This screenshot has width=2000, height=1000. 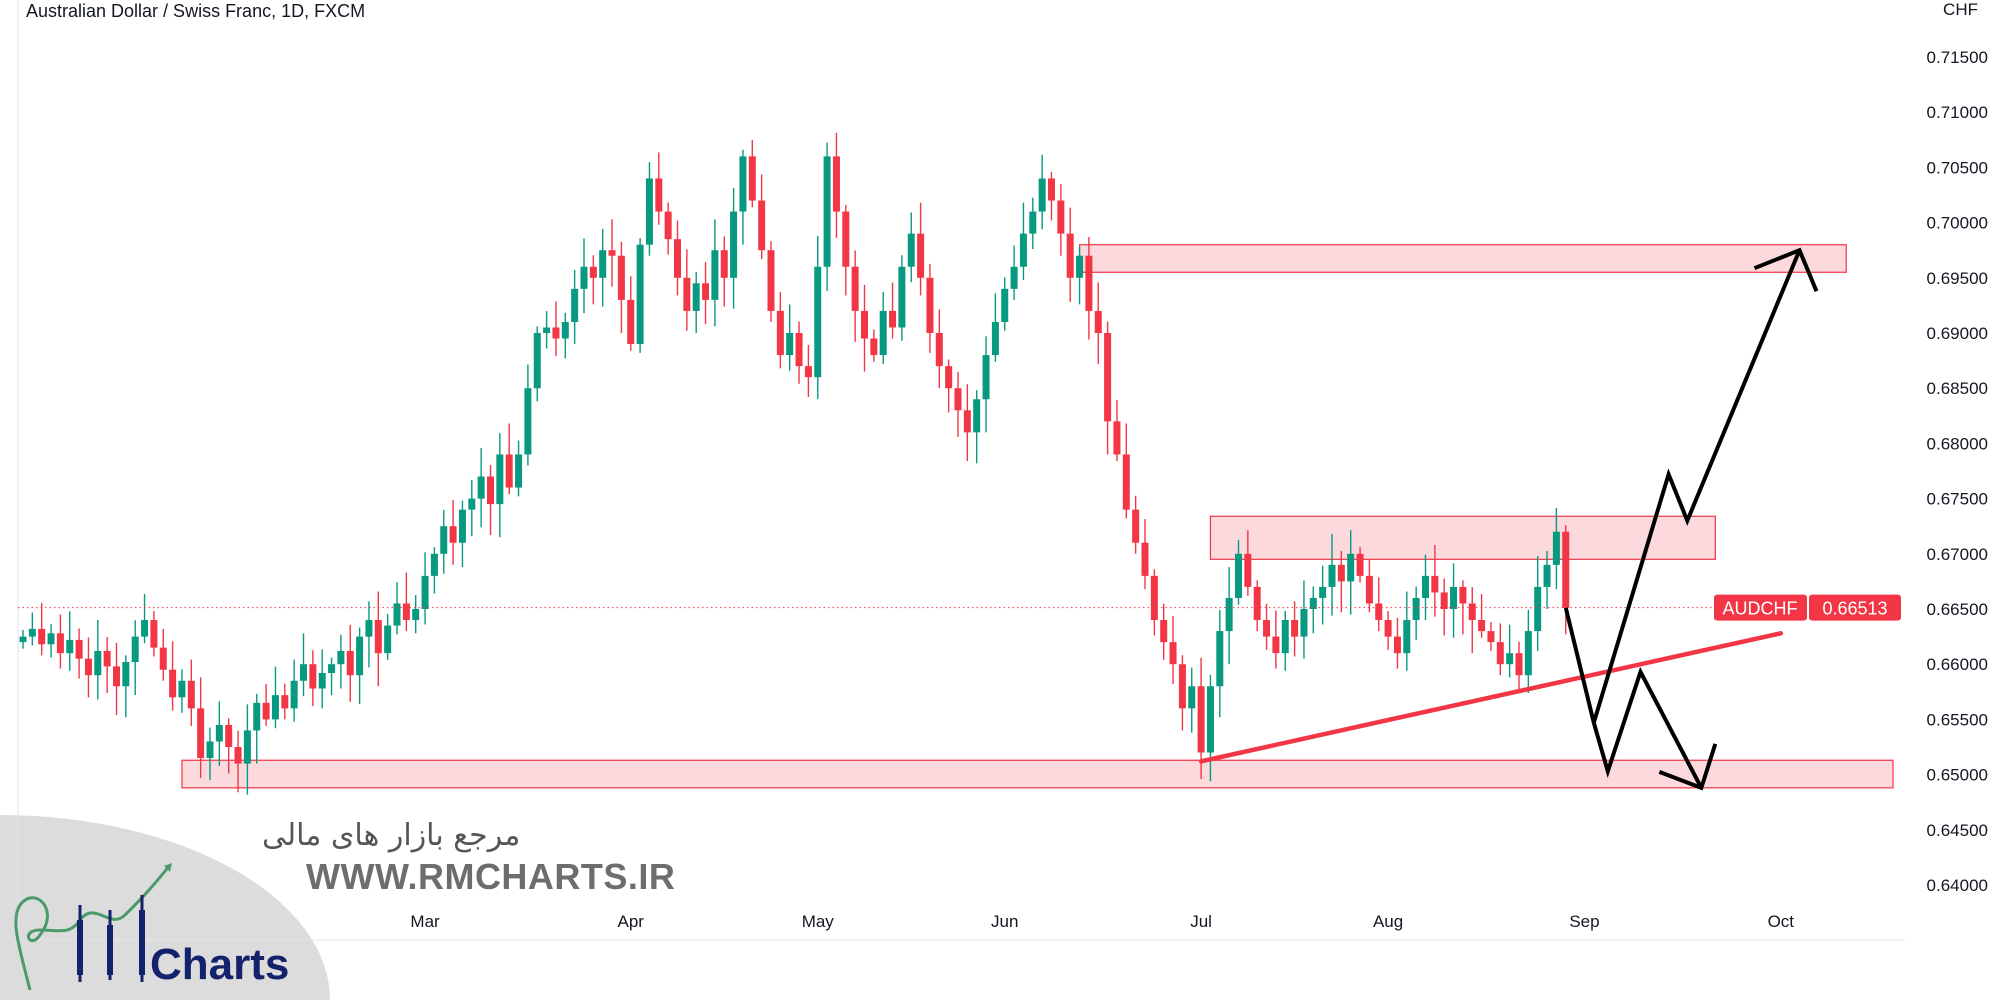 What do you see at coordinates (1957, 554) in the screenshot?
I see `price-tick-label: 0.67000` at bounding box center [1957, 554].